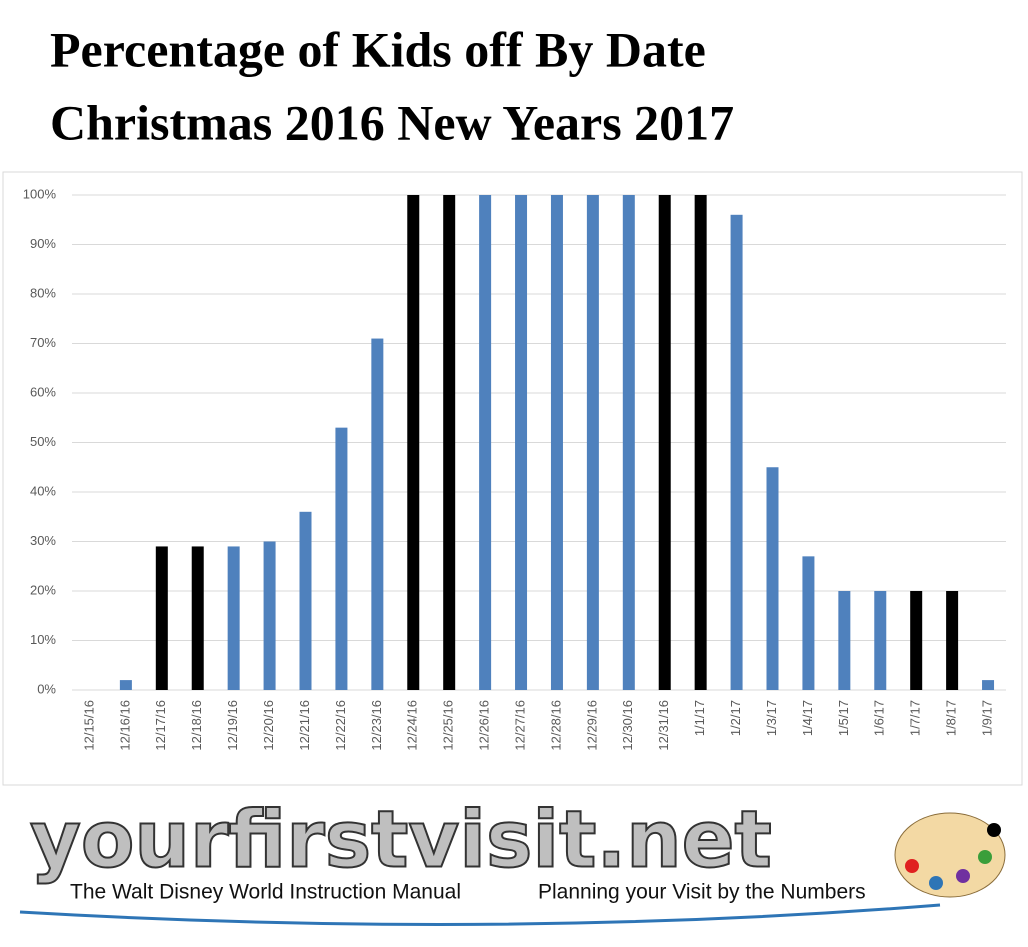 This screenshot has height=947, width=1028. I want to click on x-tick-label: 1/5/17, so click(843, 718).